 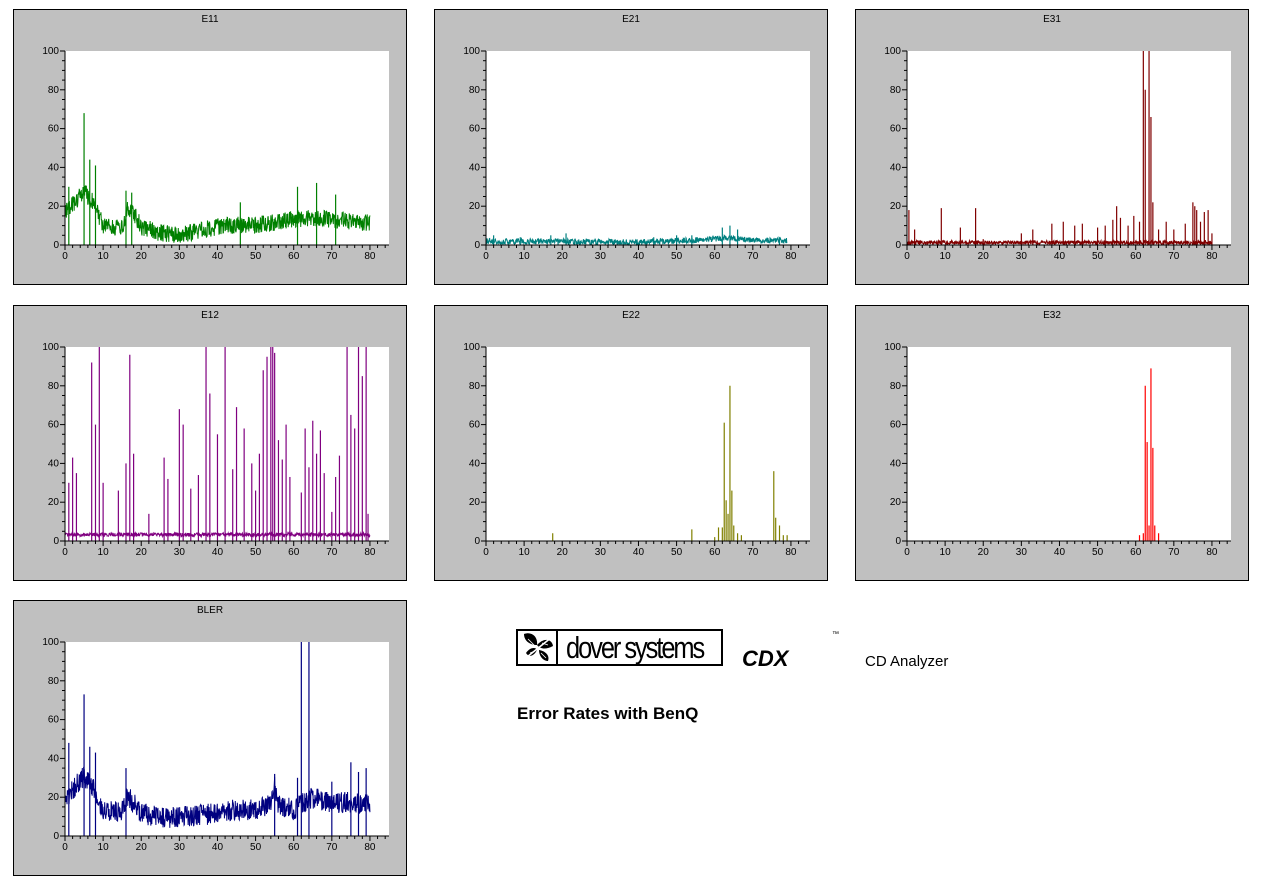 I want to click on chart-panel-e12: E12 0 20 40 60 80 100 0 10 20 30 40 50 60 70 80, so click(x=210, y=443).